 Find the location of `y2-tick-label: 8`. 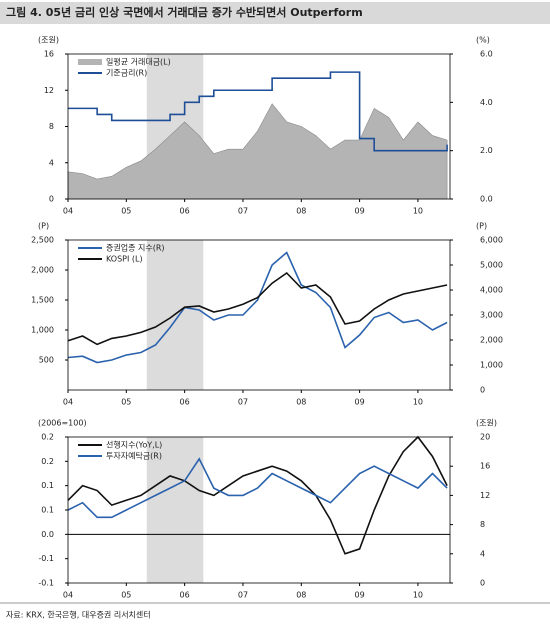

y2-tick-label: 8 is located at coordinates (482, 524).